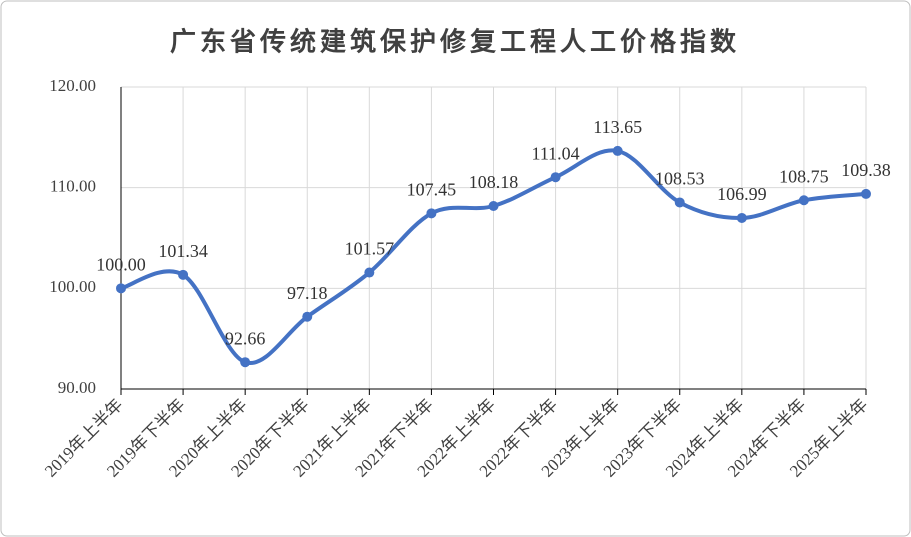  I want to click on data-label: 108.75, so click(804, 176).